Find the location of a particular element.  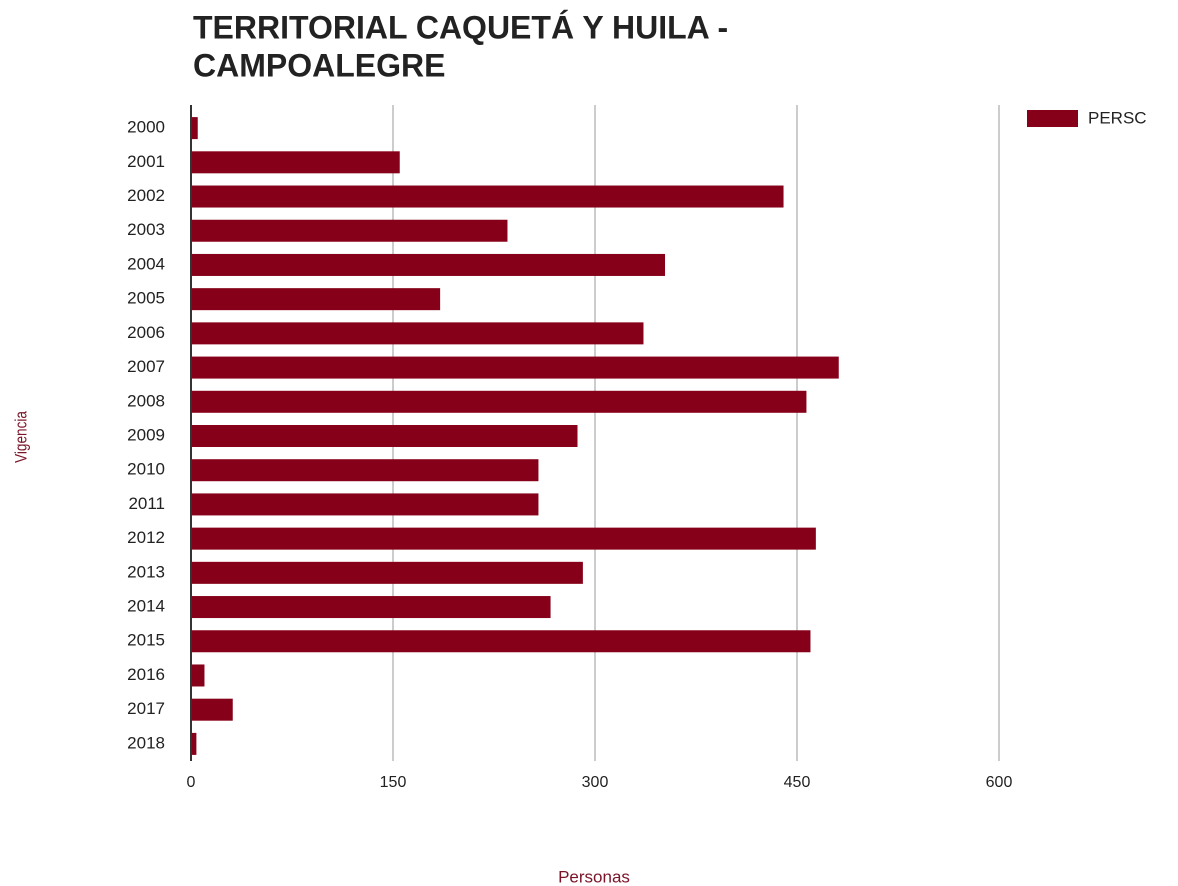

y-tick-label: 2003 is located at coordinates (146, 229).